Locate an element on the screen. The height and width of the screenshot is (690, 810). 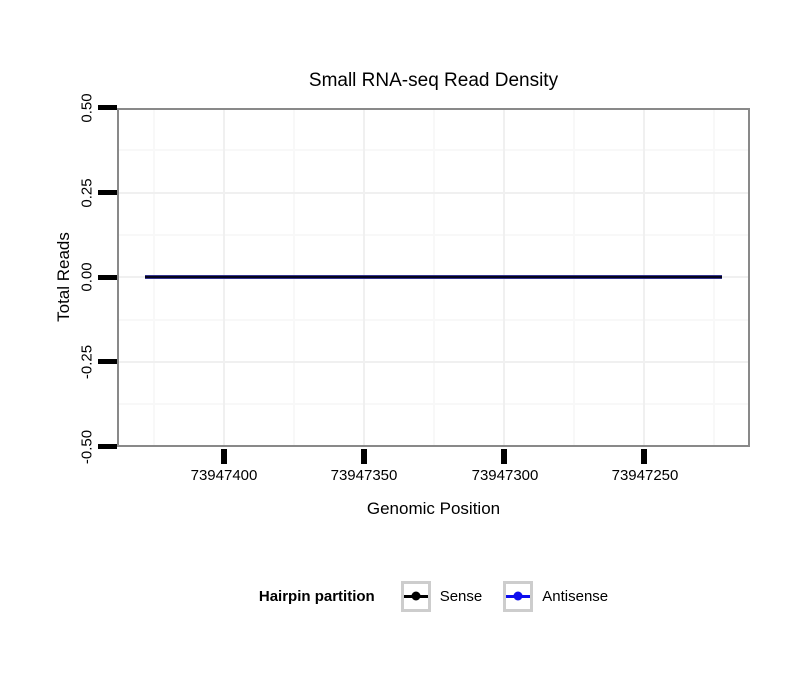
legend: Hairpin partition Sense Antisense is located at coordinates (433, 596).